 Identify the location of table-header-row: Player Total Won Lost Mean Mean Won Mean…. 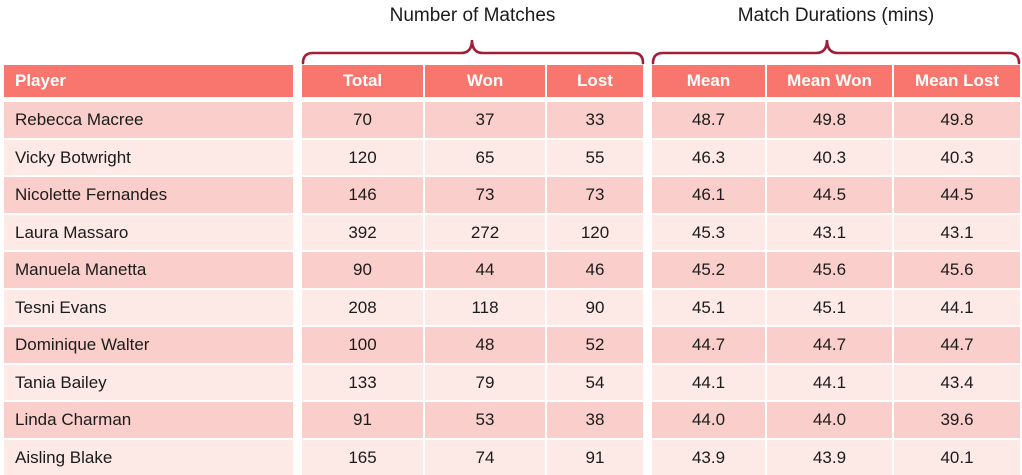
(512, 82).